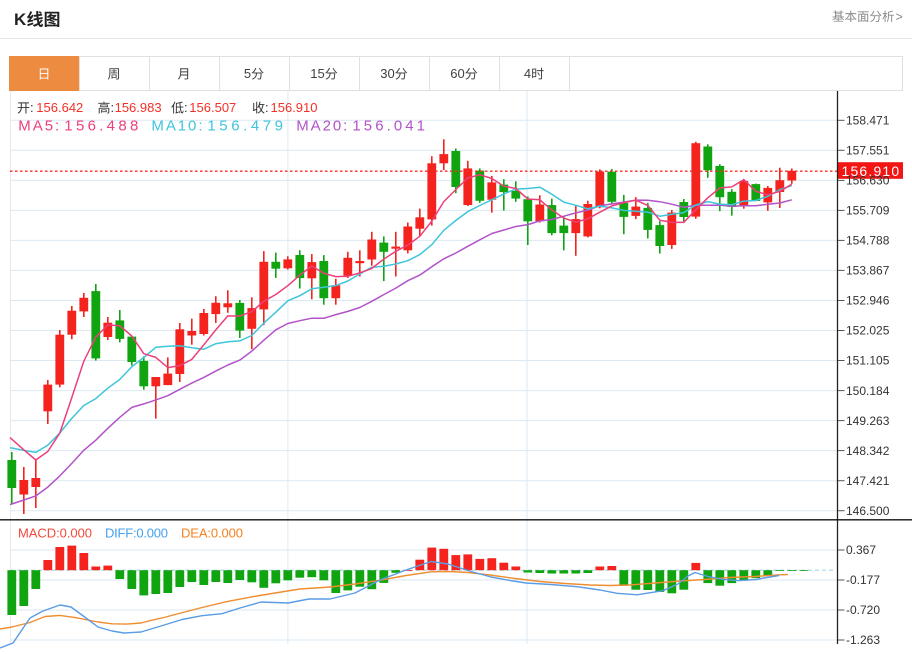 The height and width of the screenshot is (654, 912). I want to click on svg-text: 150.184, so click(868, 391).